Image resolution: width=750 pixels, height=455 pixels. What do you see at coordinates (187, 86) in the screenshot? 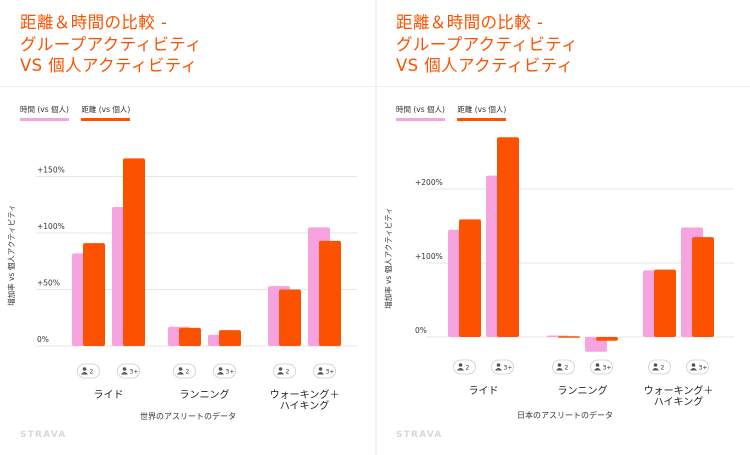
I see `header-rule` at bounding box center [187, 86].